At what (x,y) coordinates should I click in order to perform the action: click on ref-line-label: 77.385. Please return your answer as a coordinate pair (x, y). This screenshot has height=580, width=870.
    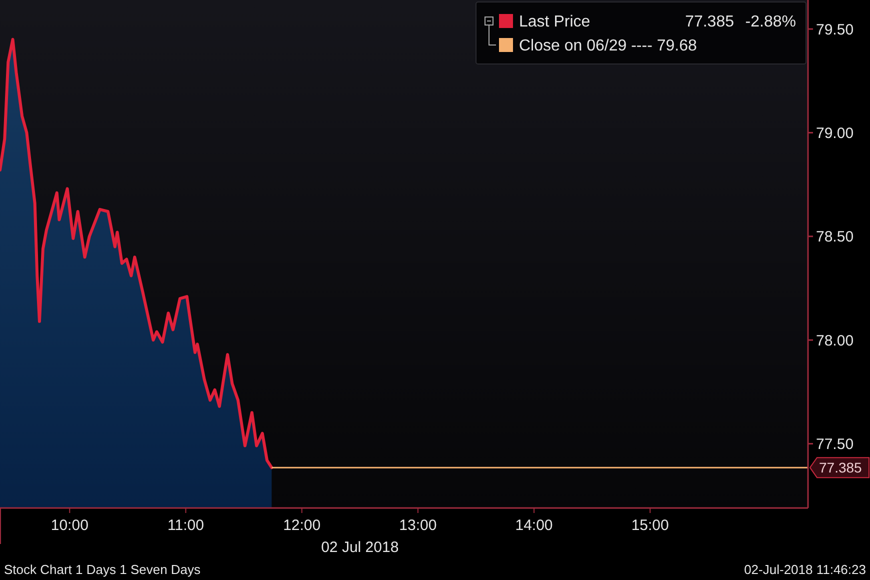
    Looking at the image, I should click on (840, 467).